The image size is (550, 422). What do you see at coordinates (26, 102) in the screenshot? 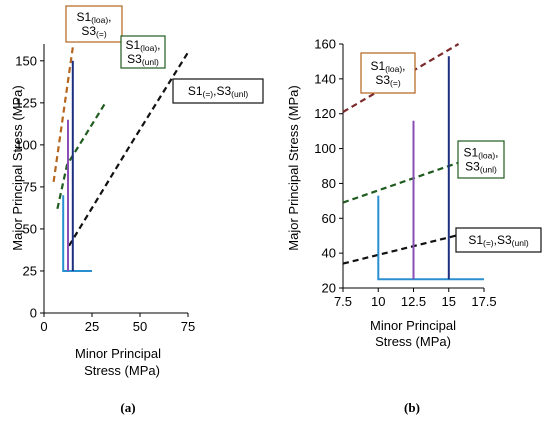
I see `y-tick-label: 125` at bounding box center [26, 102].